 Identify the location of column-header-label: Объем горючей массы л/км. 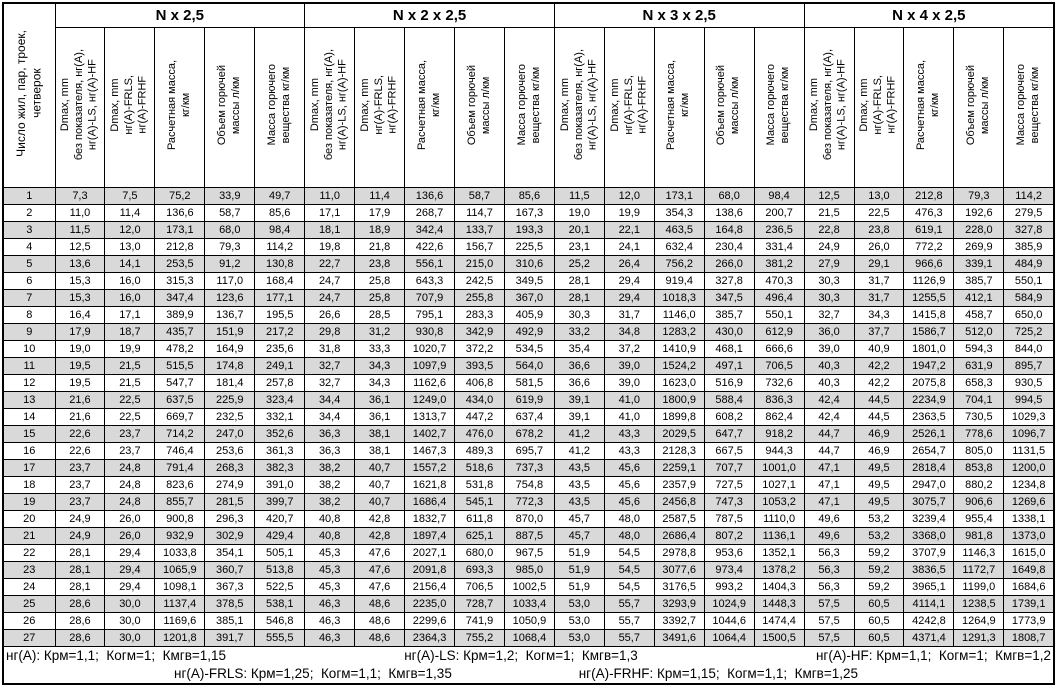
(978, 105).